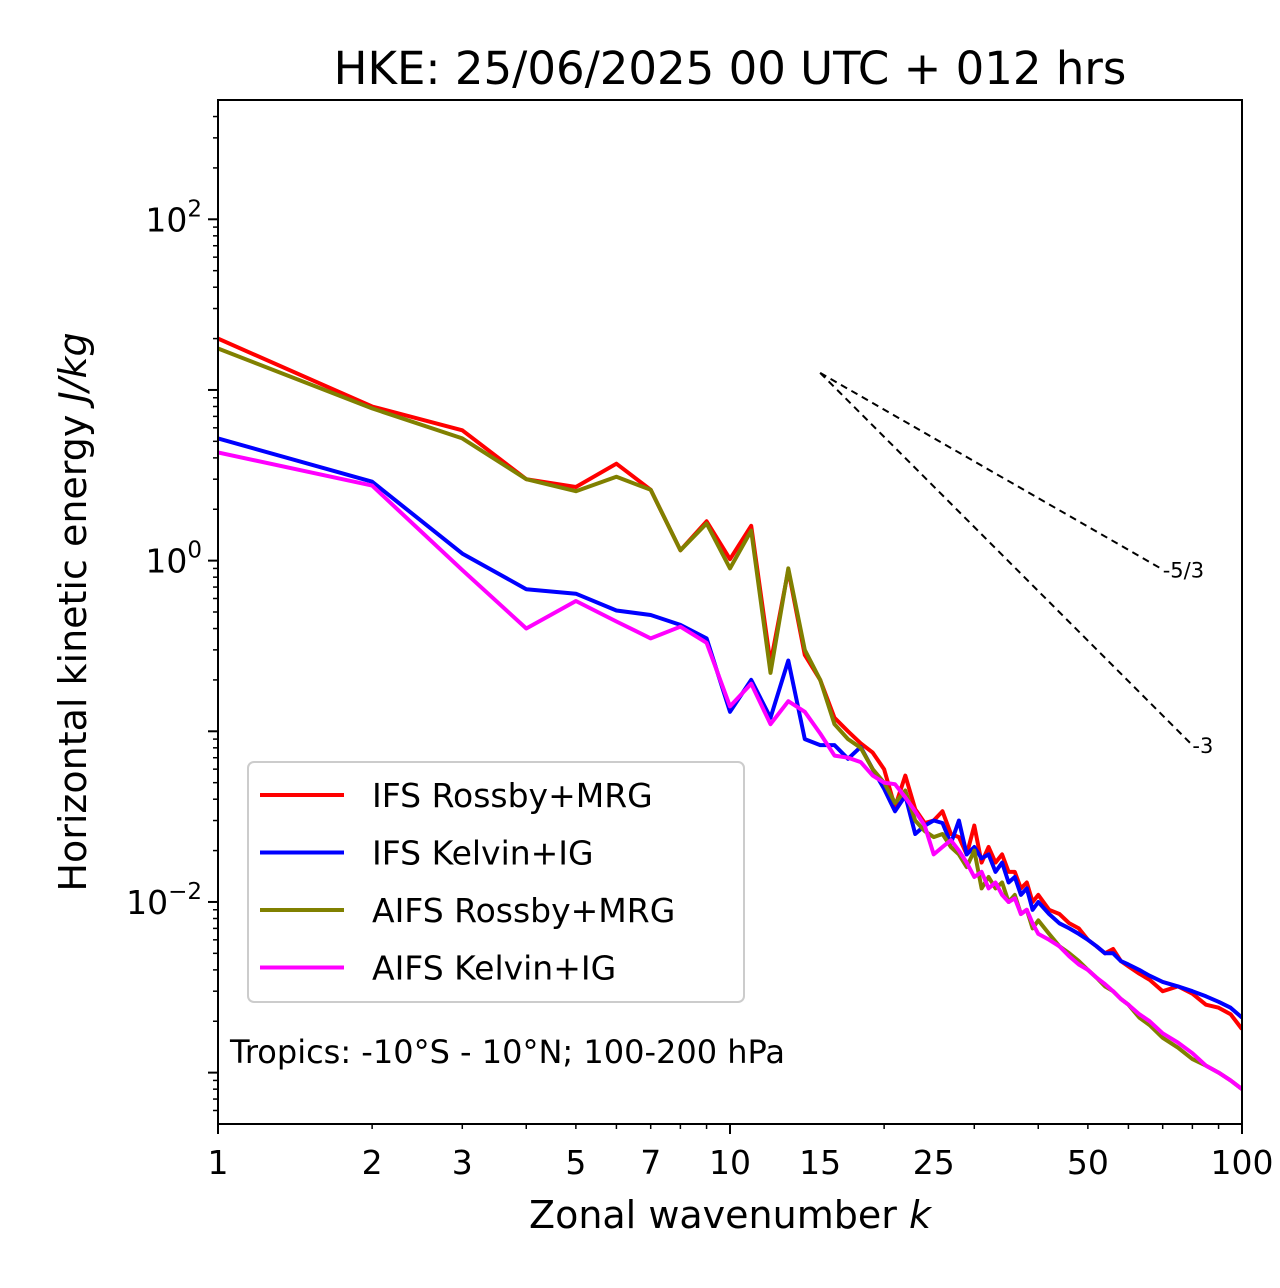 The image size is (1280, 1288). What do you see at coordinates (1183, 571) in the screenshot?
I see `reference-label-slope-5-3: -5/3` at bounding box center [1183, 571].